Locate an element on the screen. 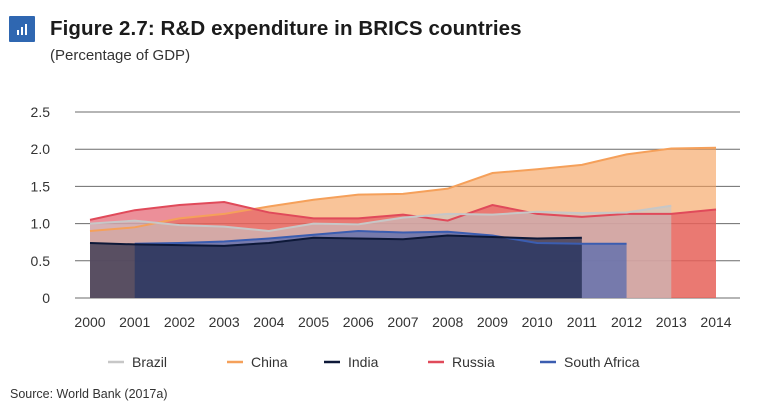 Image resolution: width=764 pixels, height=411 pixels. x-tick-label: 2002 is located at coordinates (179, 322).